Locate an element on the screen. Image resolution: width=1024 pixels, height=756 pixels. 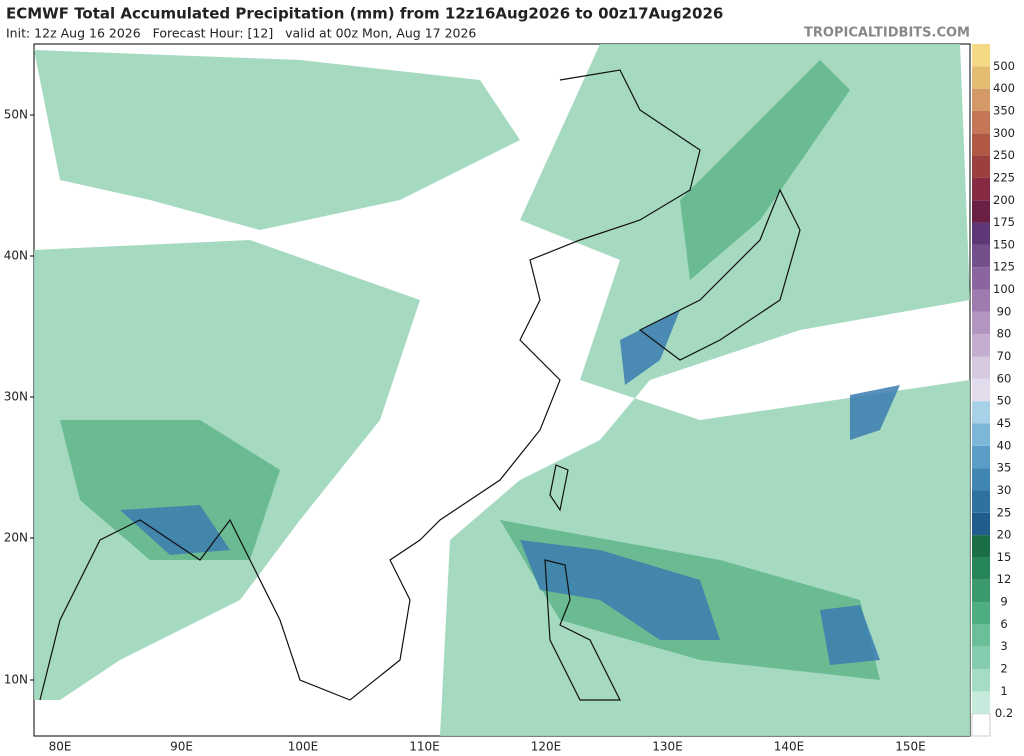
colorbar-label: 150 is located at coordinates (1004, 244).